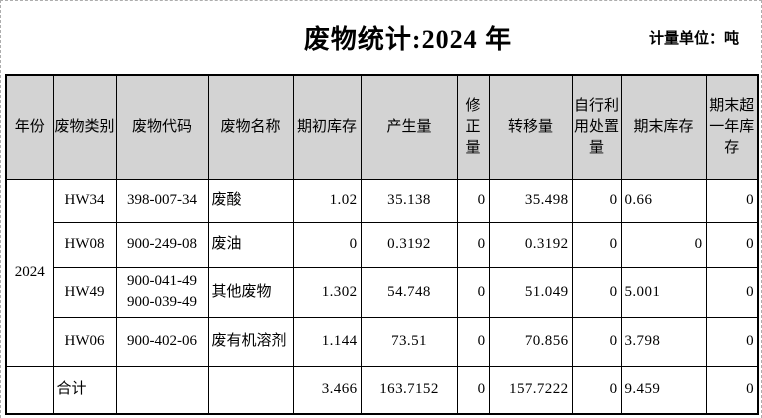 The width and height of the screenshot is (762, 418). I want to click on cell-category: HW08, so click(84, 244).